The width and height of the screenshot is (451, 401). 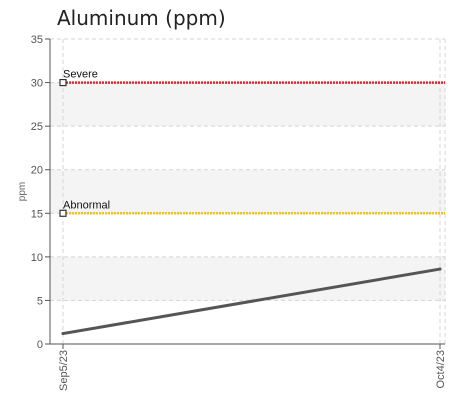 I want to click on y-tick-label-15: 15, so click(x=37, y=214).